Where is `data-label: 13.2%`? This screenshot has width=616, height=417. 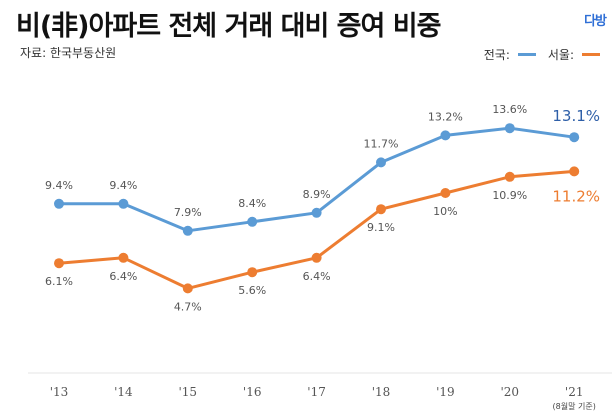
data-label: 13.2% is located at coordinates (445, 116).